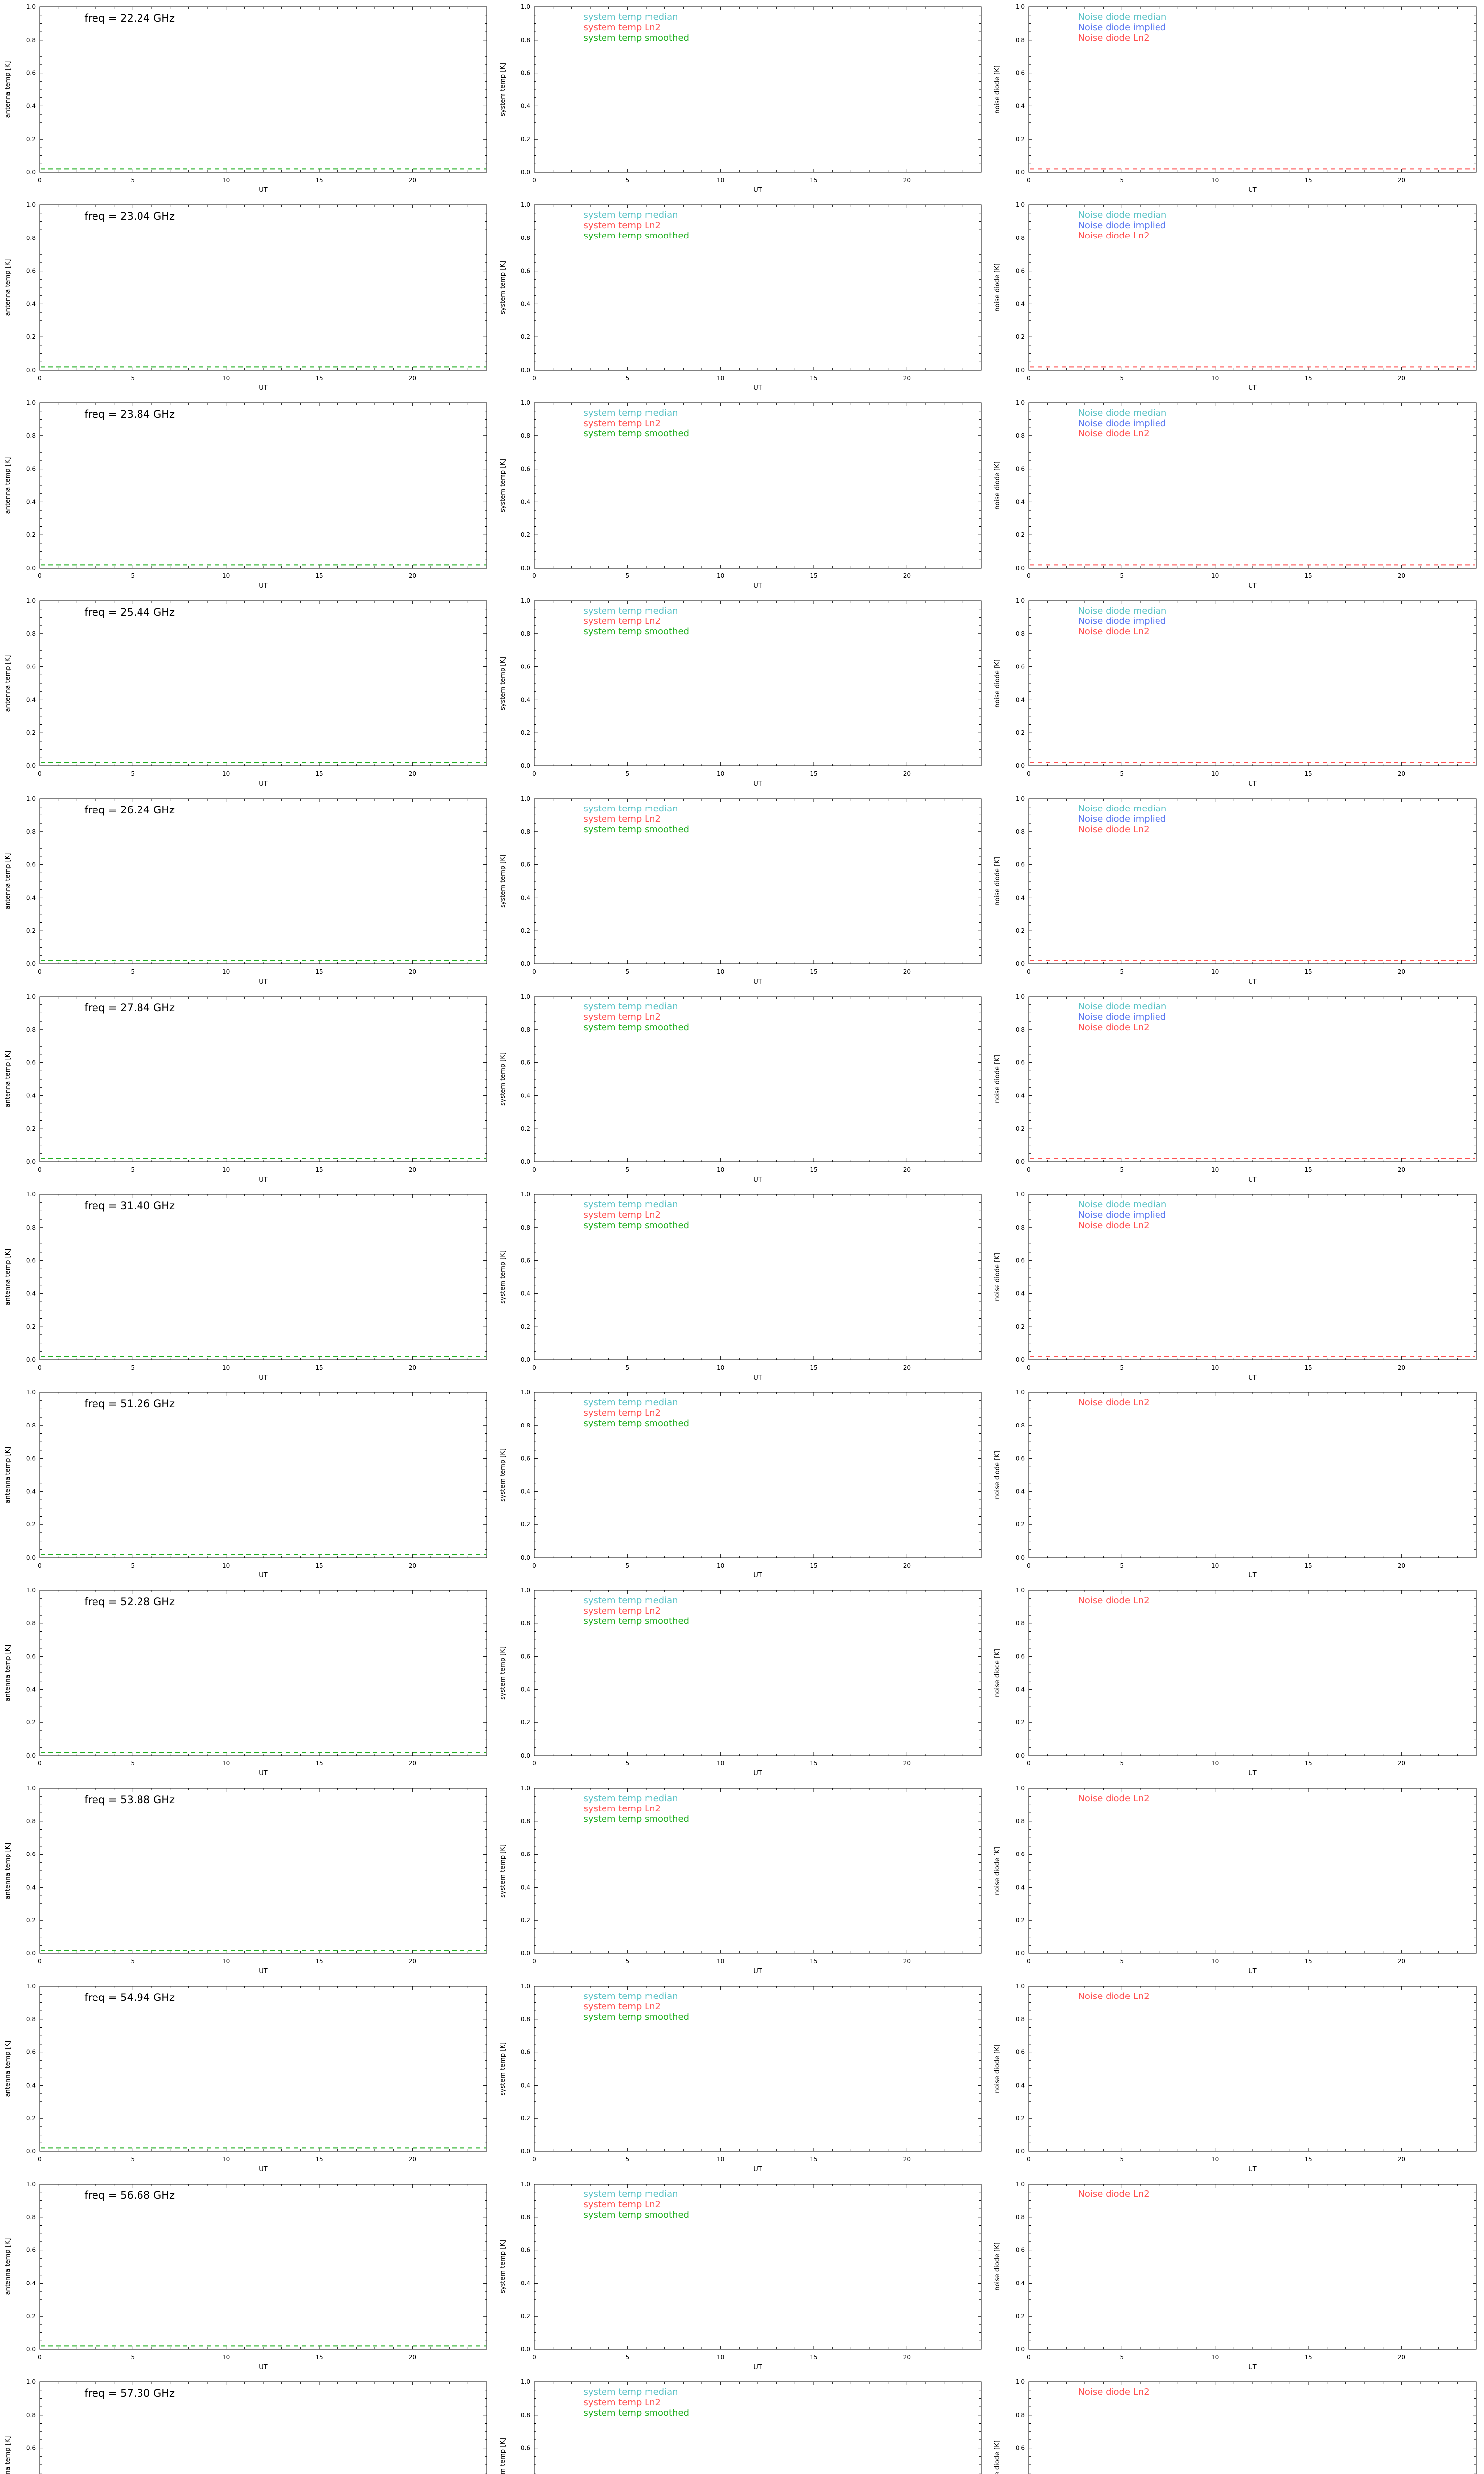 The height and width of the screenshot is (2474, 1484). What do you see at coordinates (1113, 2194) in the screenshot?
I see `legend-entry: Noise diode Ln2` at bounding box center [1113, 2194].